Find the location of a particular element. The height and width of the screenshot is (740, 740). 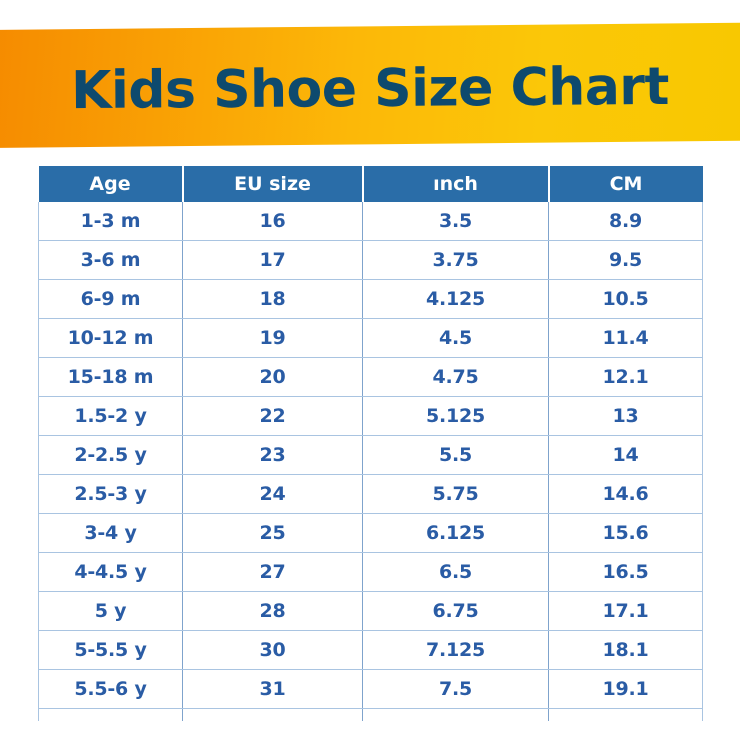

table-row: 1-3 m 16 3.5 8.9 is located at coordinates (370, 221).